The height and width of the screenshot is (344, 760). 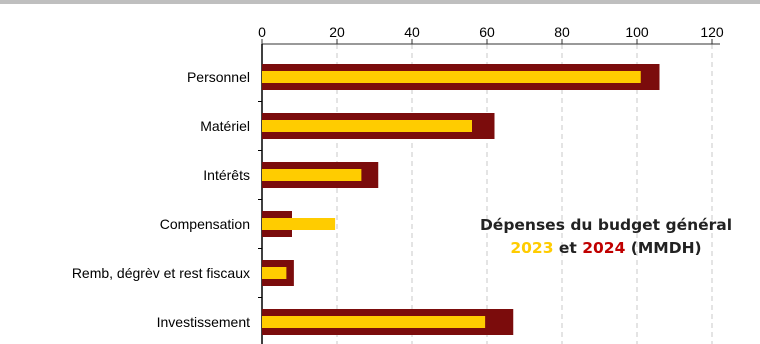 I want to click on chart-title-line2: 2023 et 2024 (MMDH), so click(x=606, y=248).